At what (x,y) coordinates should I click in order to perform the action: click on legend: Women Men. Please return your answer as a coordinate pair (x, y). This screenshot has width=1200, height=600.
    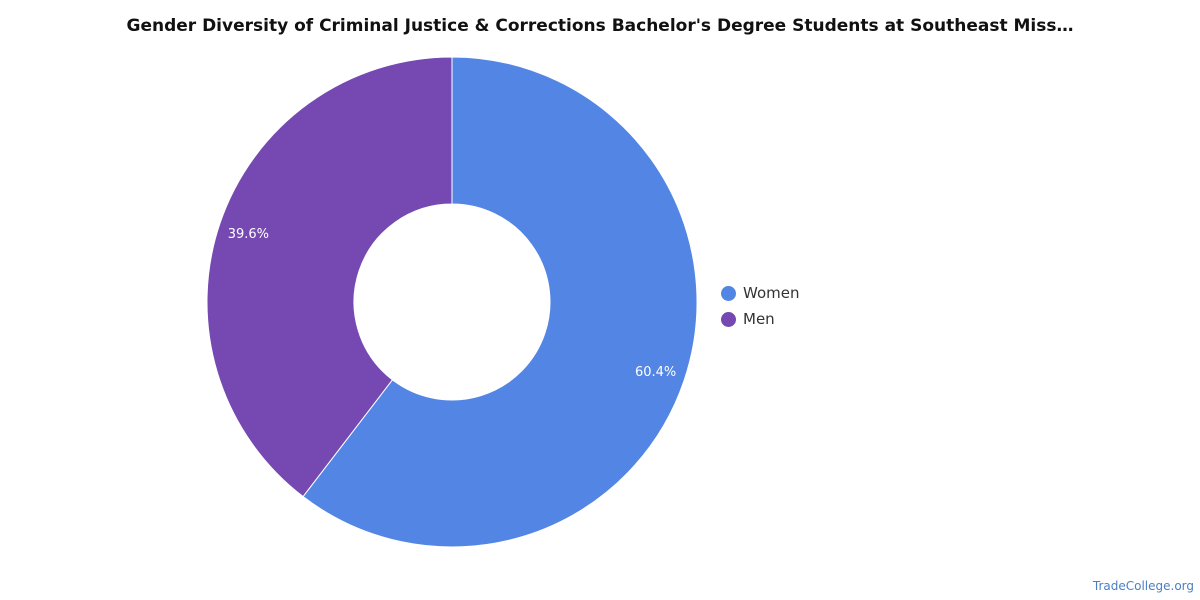
    Looking at the image, I should click on (760, 306).